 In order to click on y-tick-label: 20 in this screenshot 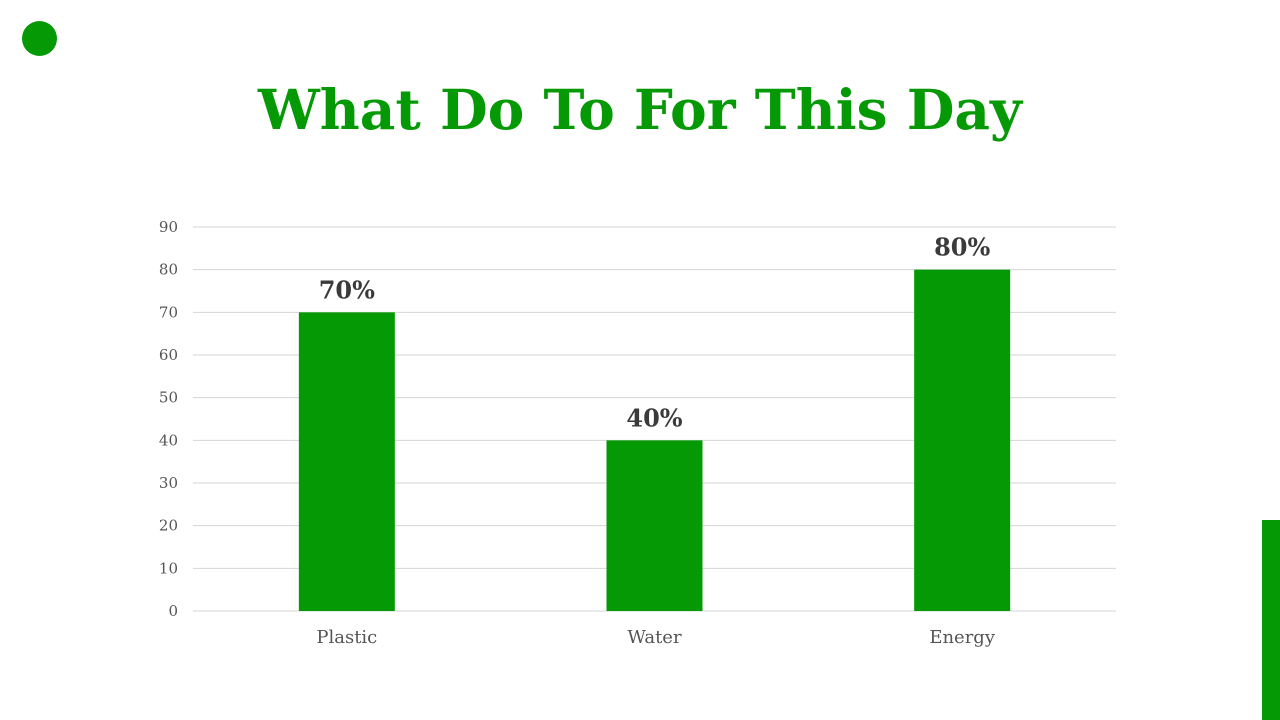, I will do `click(168, 526)`.